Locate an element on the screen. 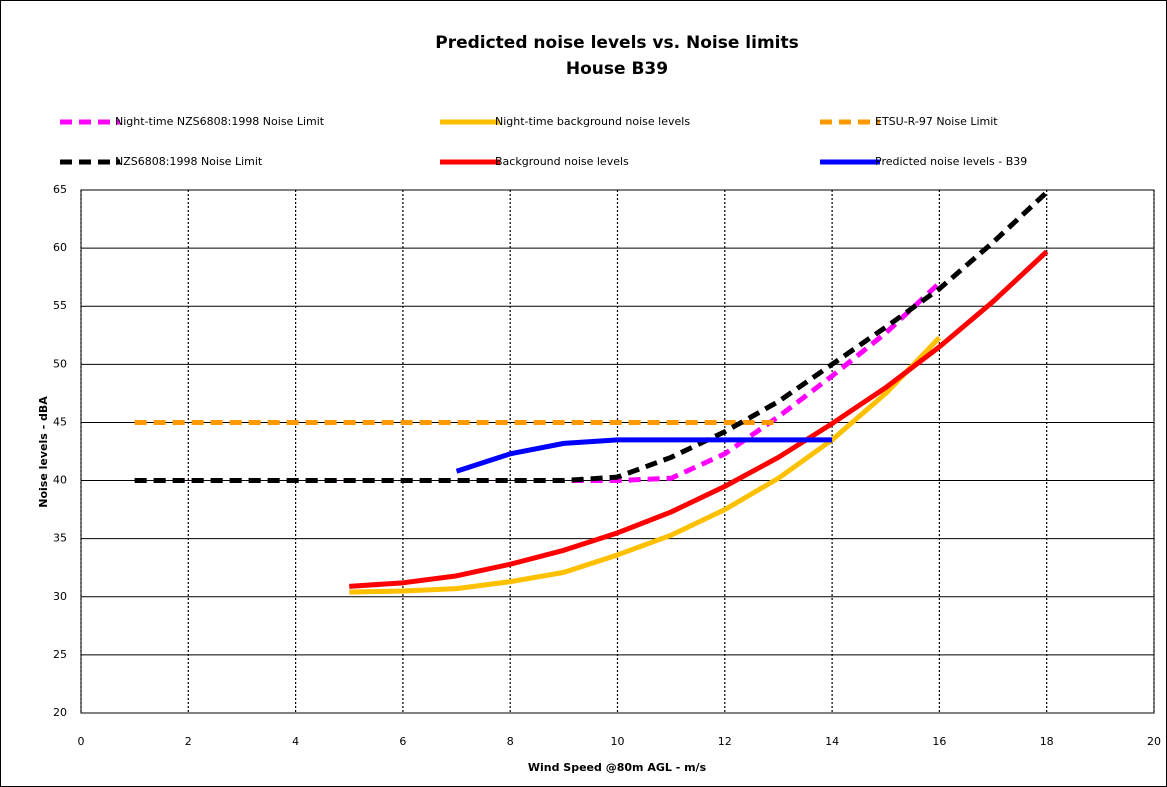 The height and width of the screenshot is (787, 1167). y-tick-label: 40 is located at coordinates (60, 480).